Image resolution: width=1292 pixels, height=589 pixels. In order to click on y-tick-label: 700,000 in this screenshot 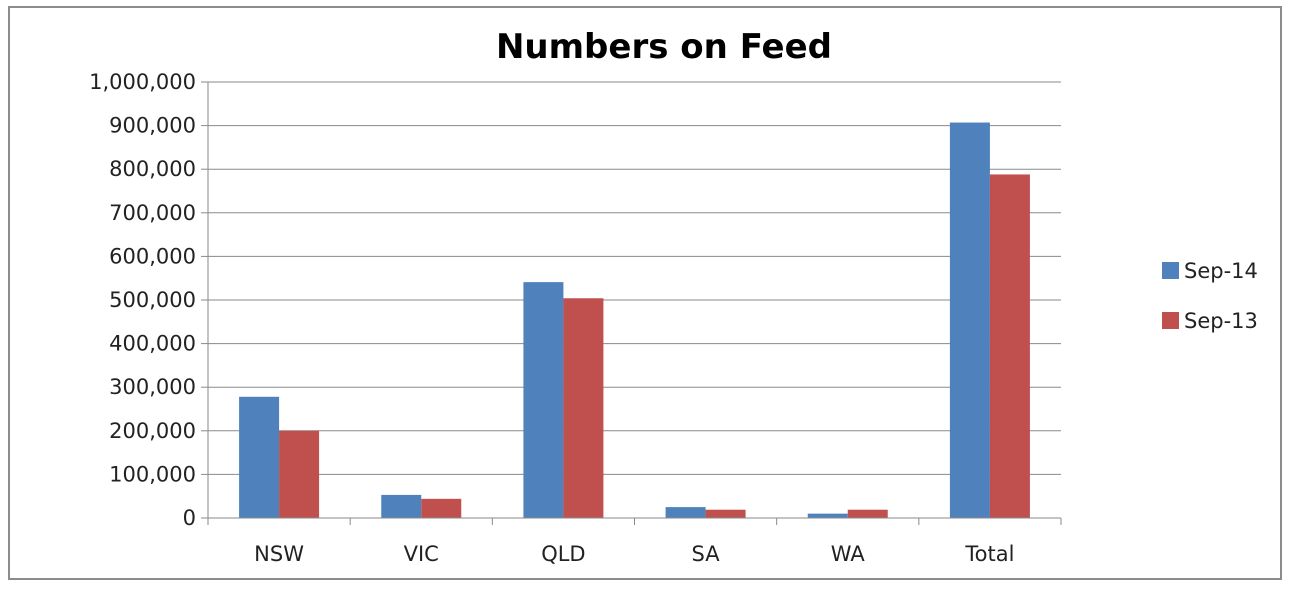, I will do `click(152, 213)`.